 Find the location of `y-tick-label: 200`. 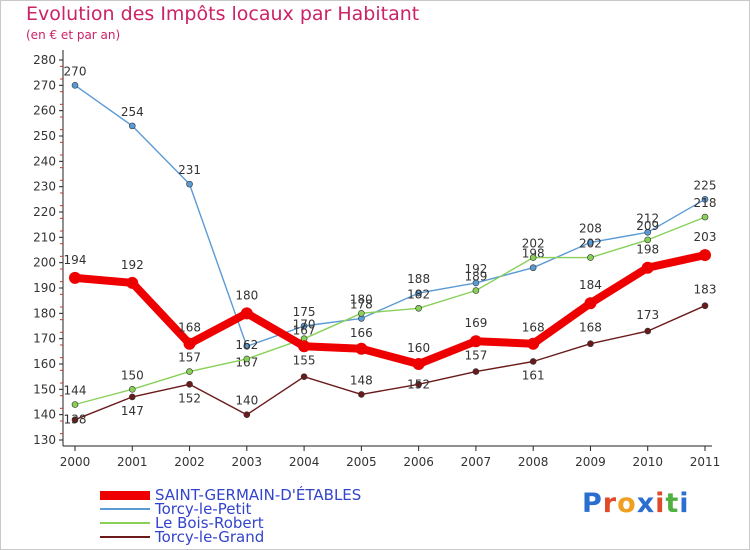

y-tick-label: 200 is located at coordinates (44, 263).